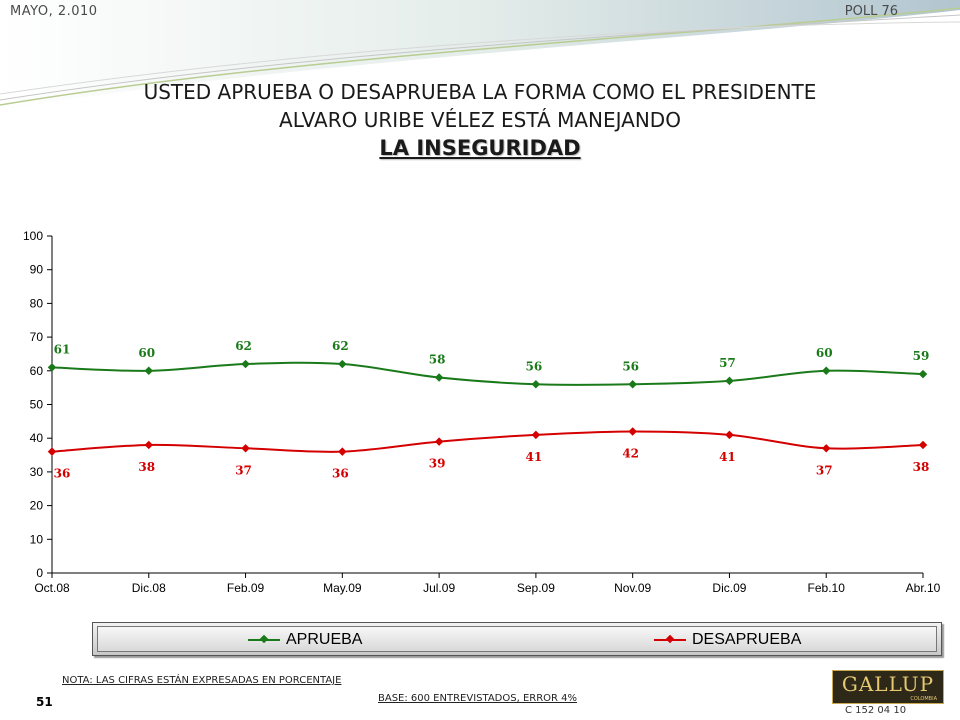 This screenshot has width=960, height=720. I want to click on header-date: MAYO, 2.010, so click(54, 11).